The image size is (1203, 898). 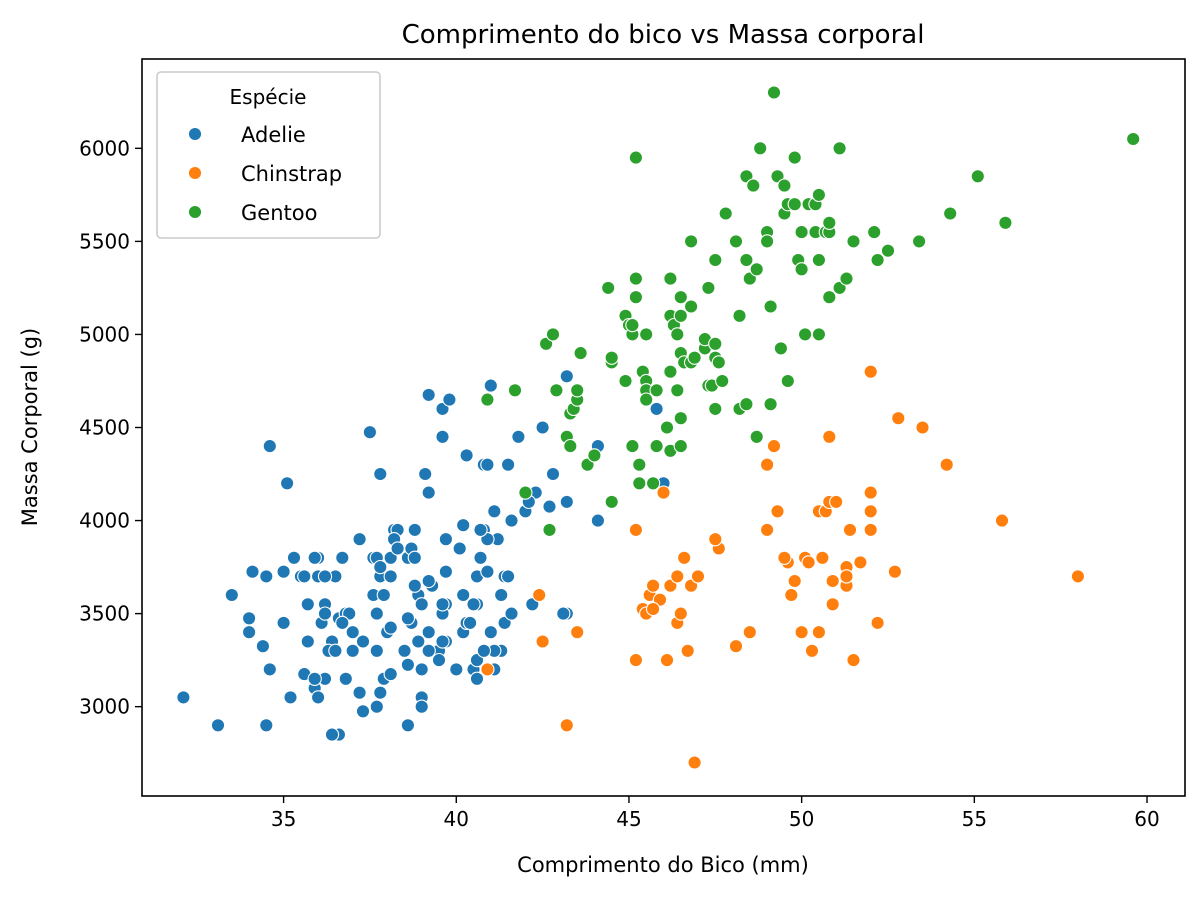 What do you see at coordinates (268, 155) in the screenshot?
I see `legend-box` at bounding box center [268, 155].